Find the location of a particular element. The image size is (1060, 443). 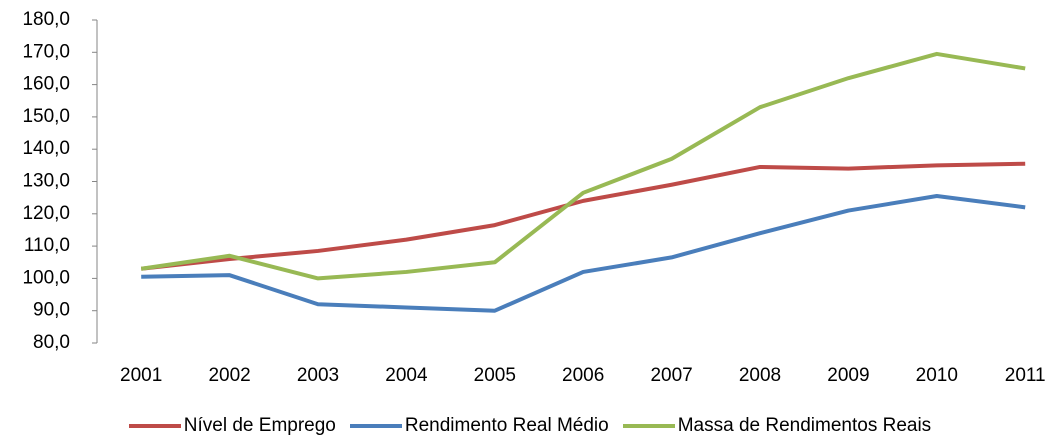

y-tick-label: 120,0 is located at coordinates (46, 213).